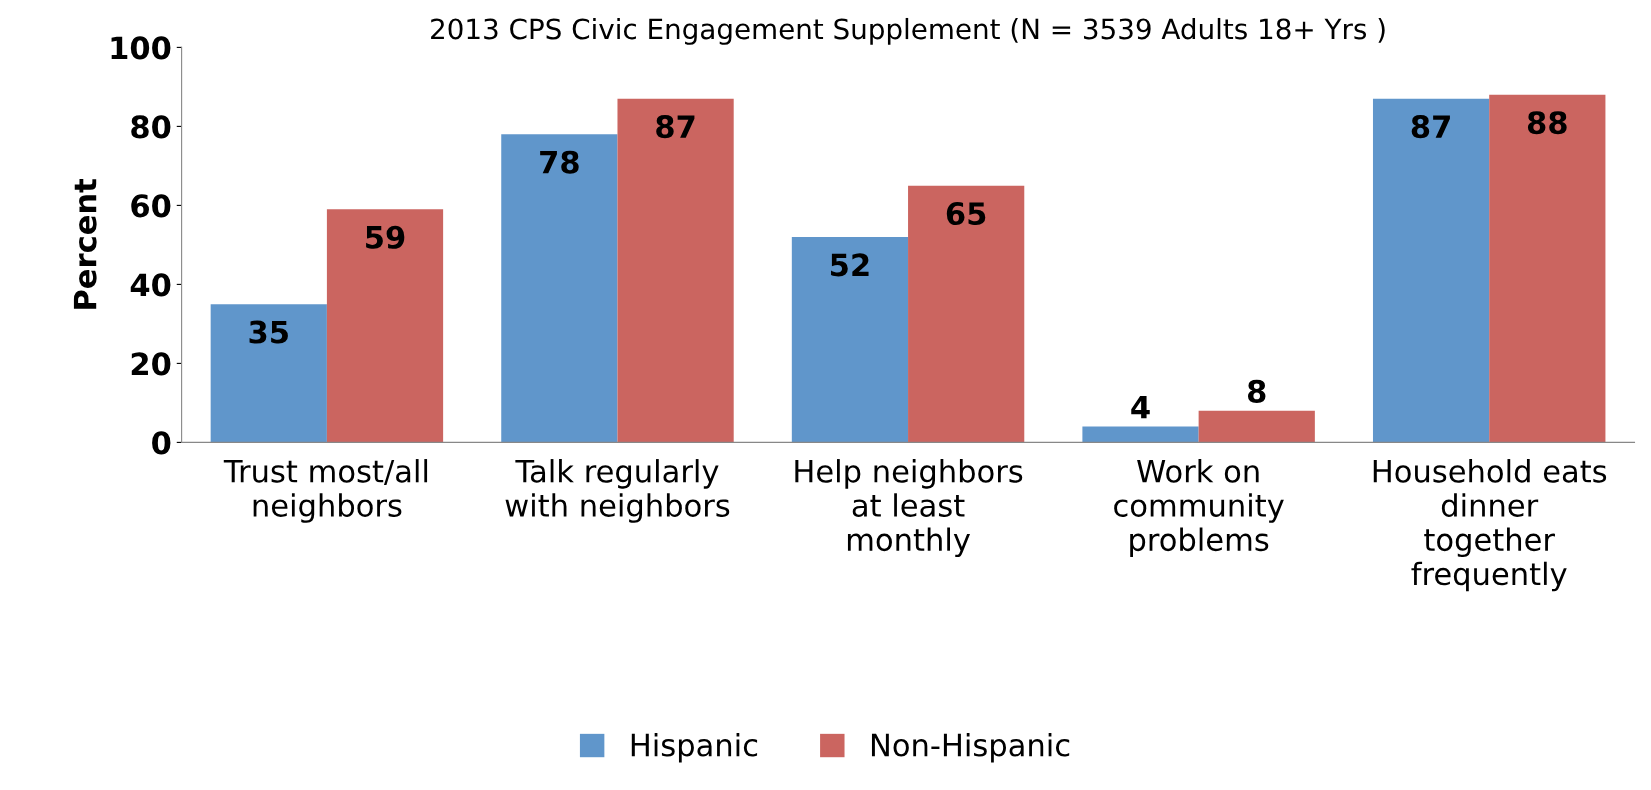  Describe the element at coordinates (1256, 391) in the screenshot. I see `data-label: 8` at that location.